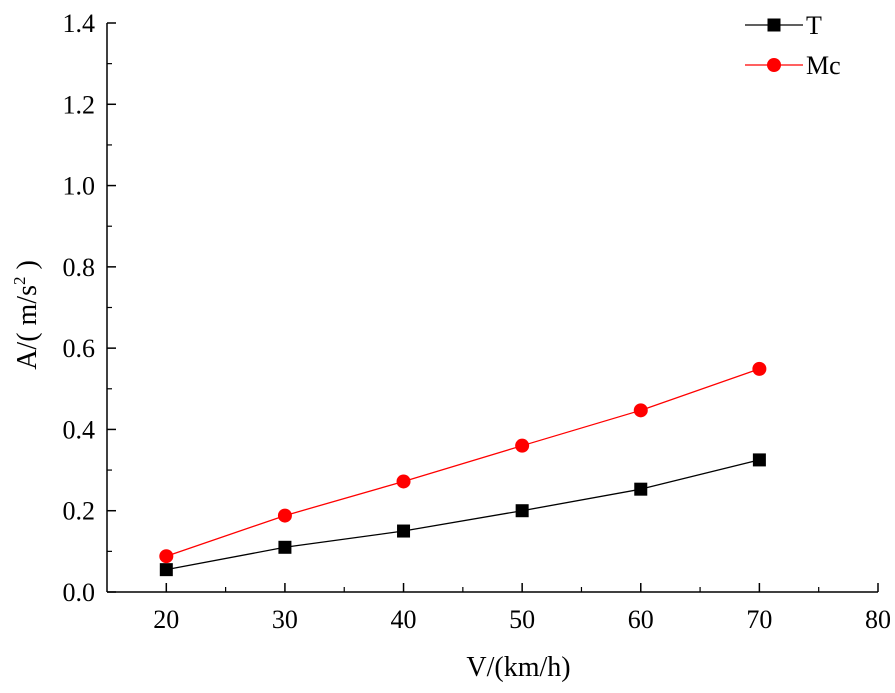  Describe the element at coordinates (166, 619) in the screenshot. I see `x-tick-label: 20` at that location.